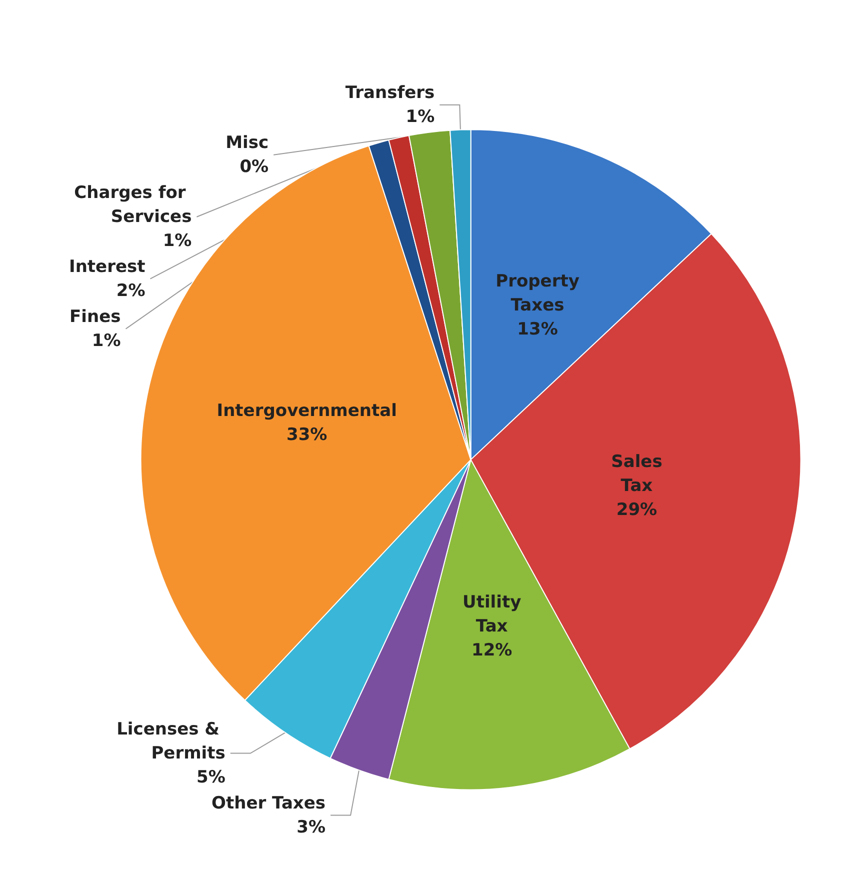 Image resolution: width=856 pixels, height=884 pixels. What do you see at coordinates (107, 266) in the screenshot?
I see `slice-label: Interest` at bounding box center [107, 266].